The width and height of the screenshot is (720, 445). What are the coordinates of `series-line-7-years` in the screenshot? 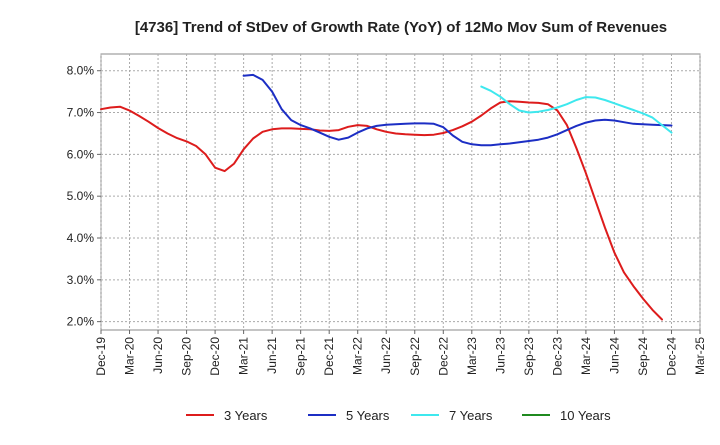 It's located at (576, 109).